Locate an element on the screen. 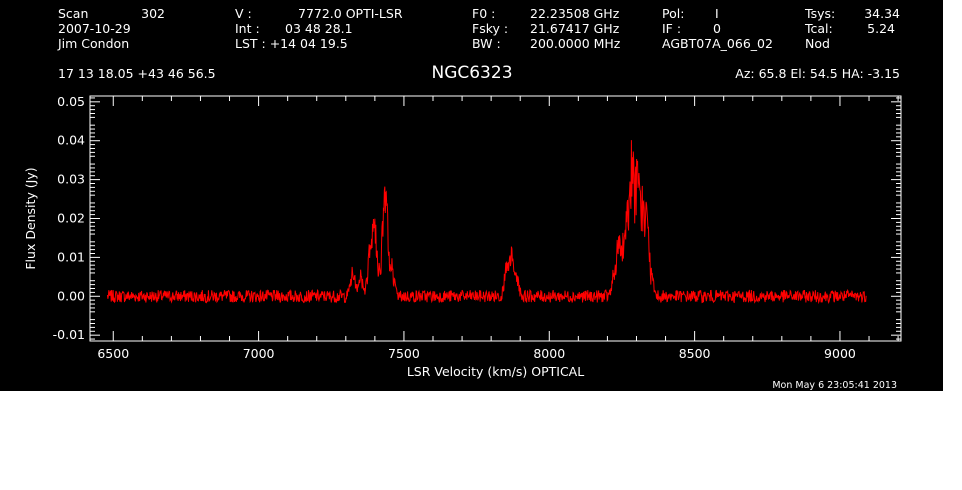 This screenshot has height=490, width=962. bandwidth-value: 200.0000 MHz is located at coordinates (575, 43).